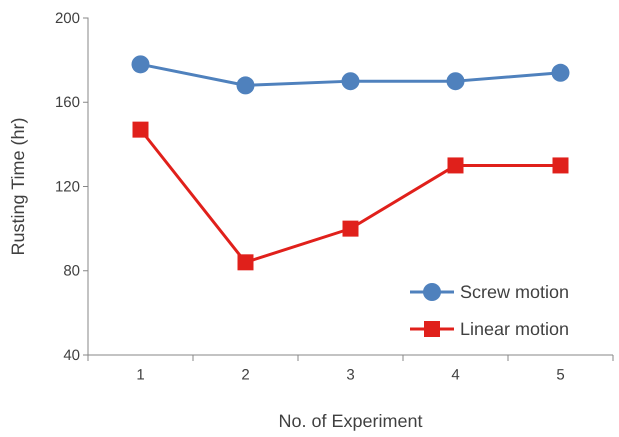  Describe the element at coordinates (515, 292) in the screenshot. I see `legend-label: Screw motion` at that location.